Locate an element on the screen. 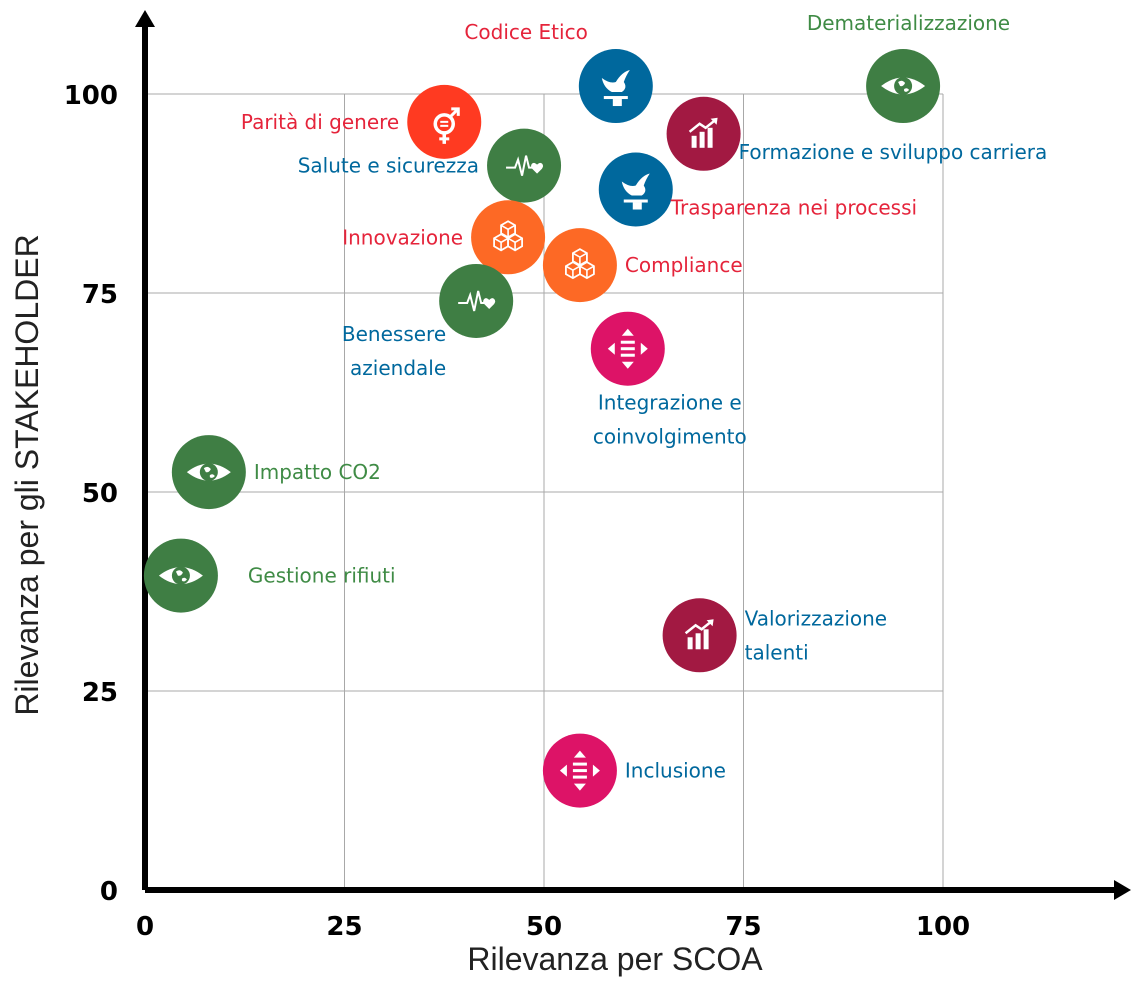 The image size is (1131, 994). data-point-label: Integrazione e coinvolgimento is located at coordinates (670, 420).